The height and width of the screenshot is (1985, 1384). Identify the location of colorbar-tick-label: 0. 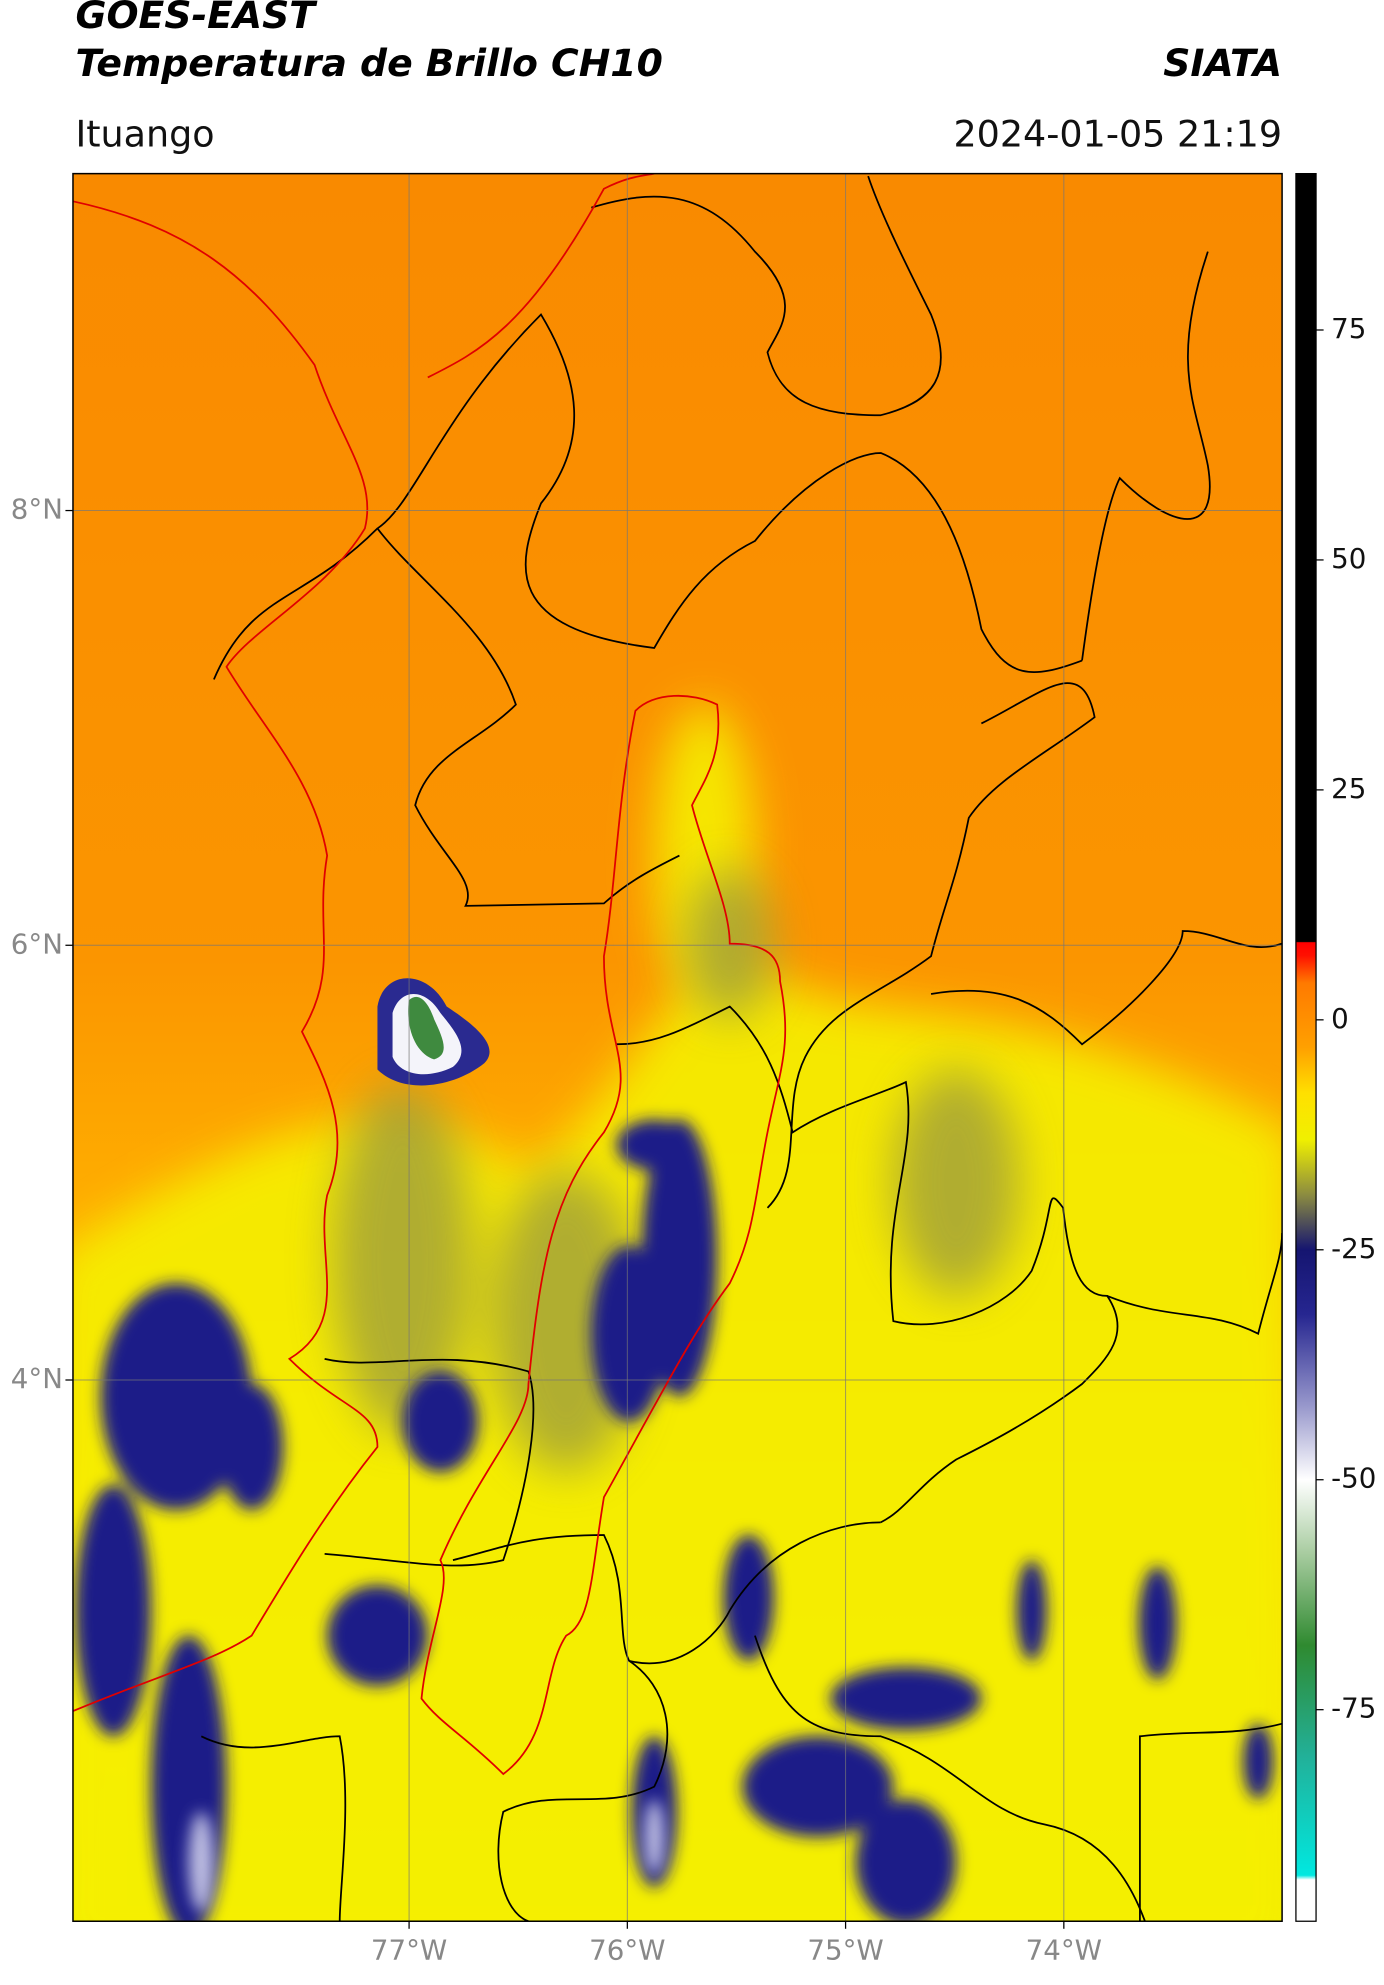
(1340, 1018).